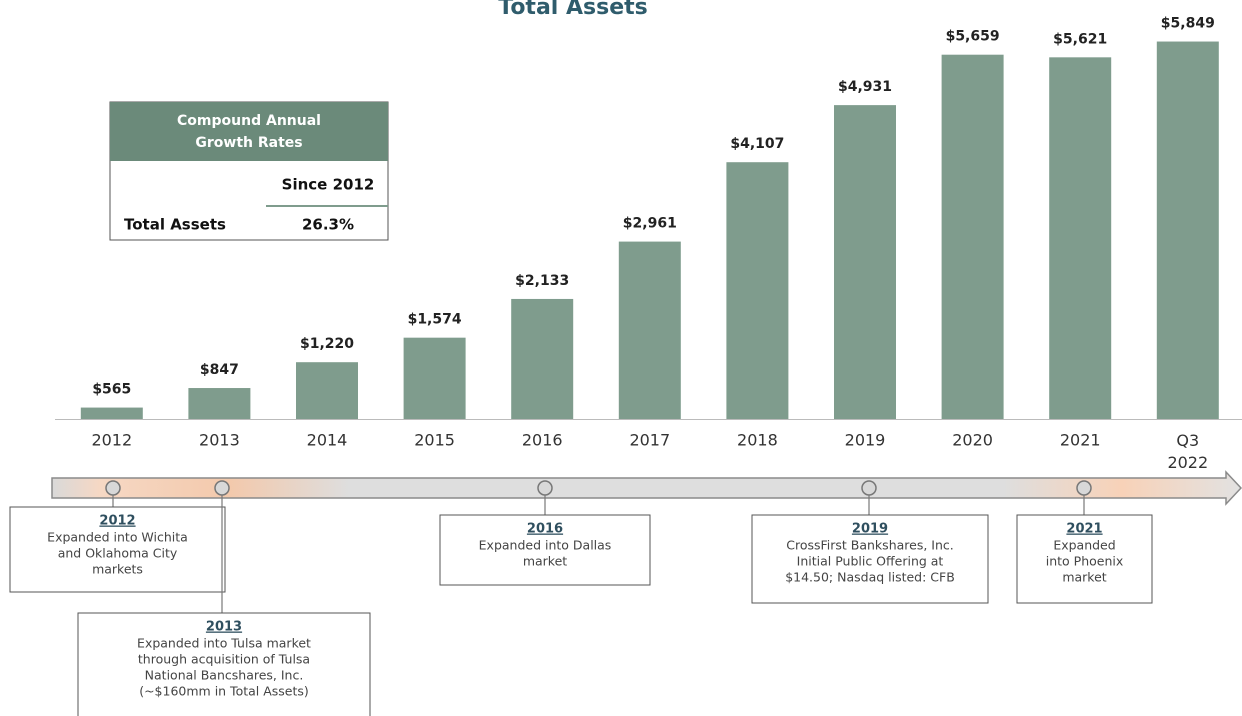 The height and width of the screenshot is (716, 1242). What do you see at coordinates (542, 440) in the screenshot?
I see `x-tick-label: 2016` at bounding box center [542, 440].